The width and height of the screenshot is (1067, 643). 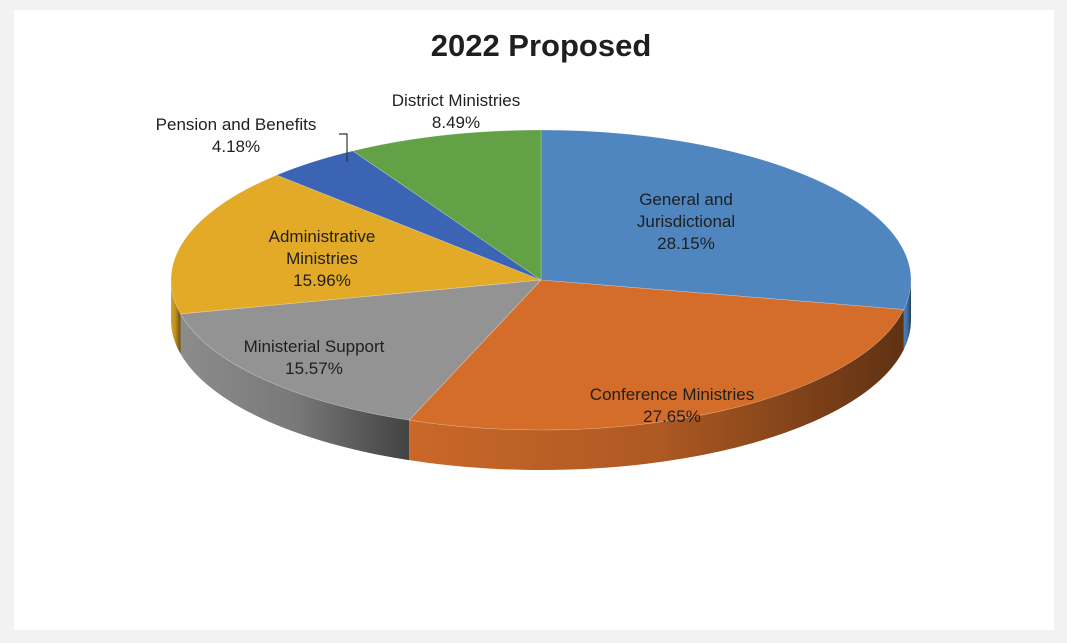 I want to click on slice-label-text: Pension and Benefits, so click(x=236, y=124).